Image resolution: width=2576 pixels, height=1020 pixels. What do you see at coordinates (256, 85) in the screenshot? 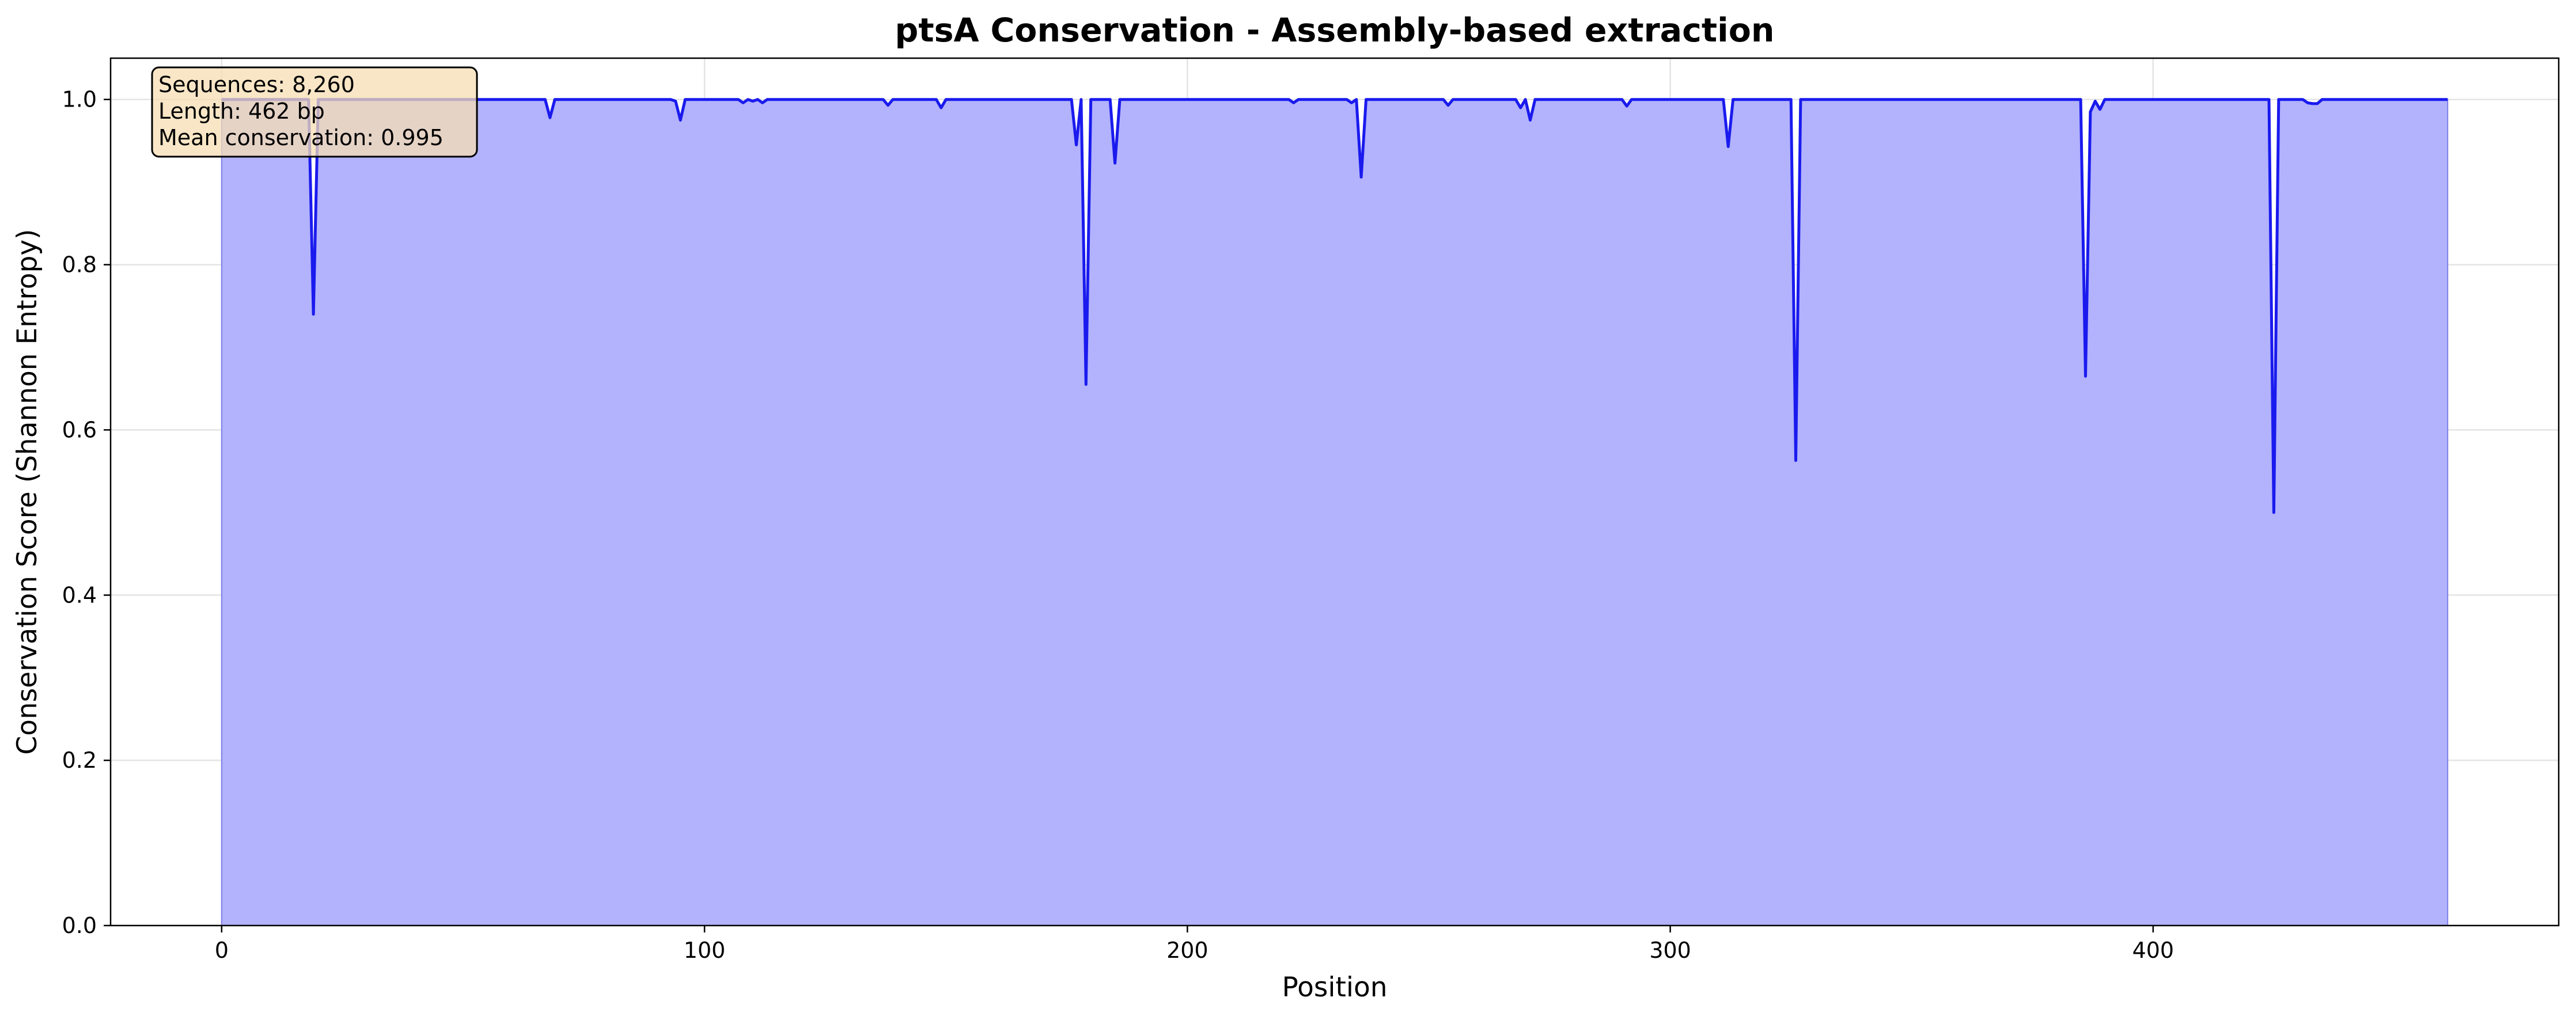
I see `stats-sequences: Sequences: 8,260` at bounding box center [256, 85].